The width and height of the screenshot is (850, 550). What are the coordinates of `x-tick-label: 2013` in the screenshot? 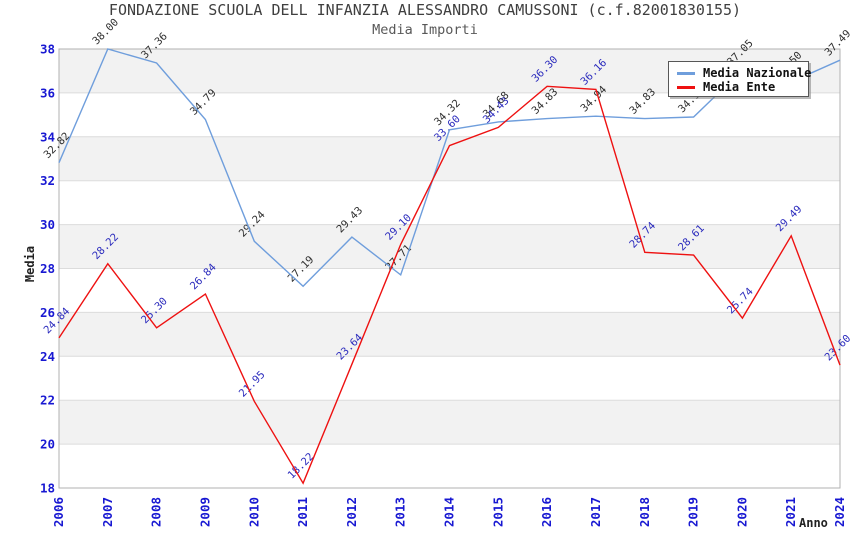 It's located at (400, 512).